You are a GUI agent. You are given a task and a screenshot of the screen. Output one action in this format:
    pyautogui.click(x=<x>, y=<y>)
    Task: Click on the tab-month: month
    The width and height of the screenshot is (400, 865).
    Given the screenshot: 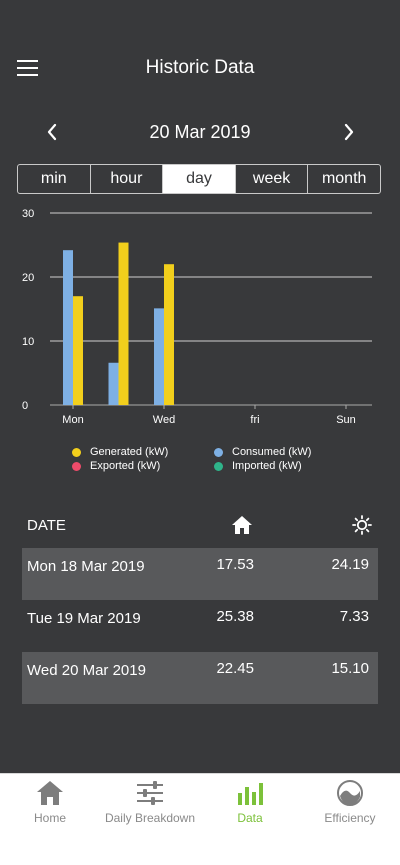 What is the action you would take?
    pyautogui.click(x=344, y=178)
    